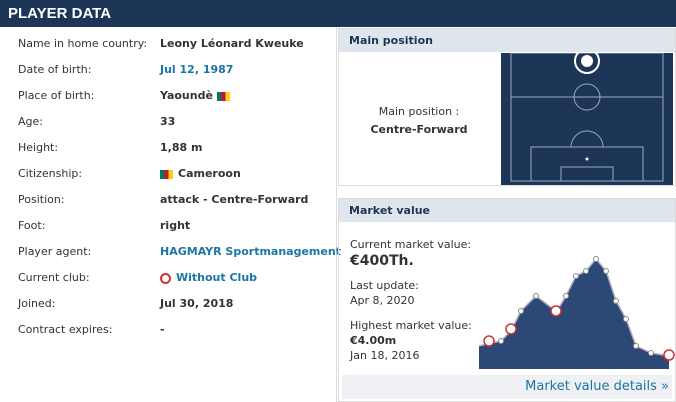 The height and width of the screenshot is (402, 676). What do you see at coordinates (38, 147) in the screenshot?
I see `row-label: Height:` at bounding box center [38, 147].